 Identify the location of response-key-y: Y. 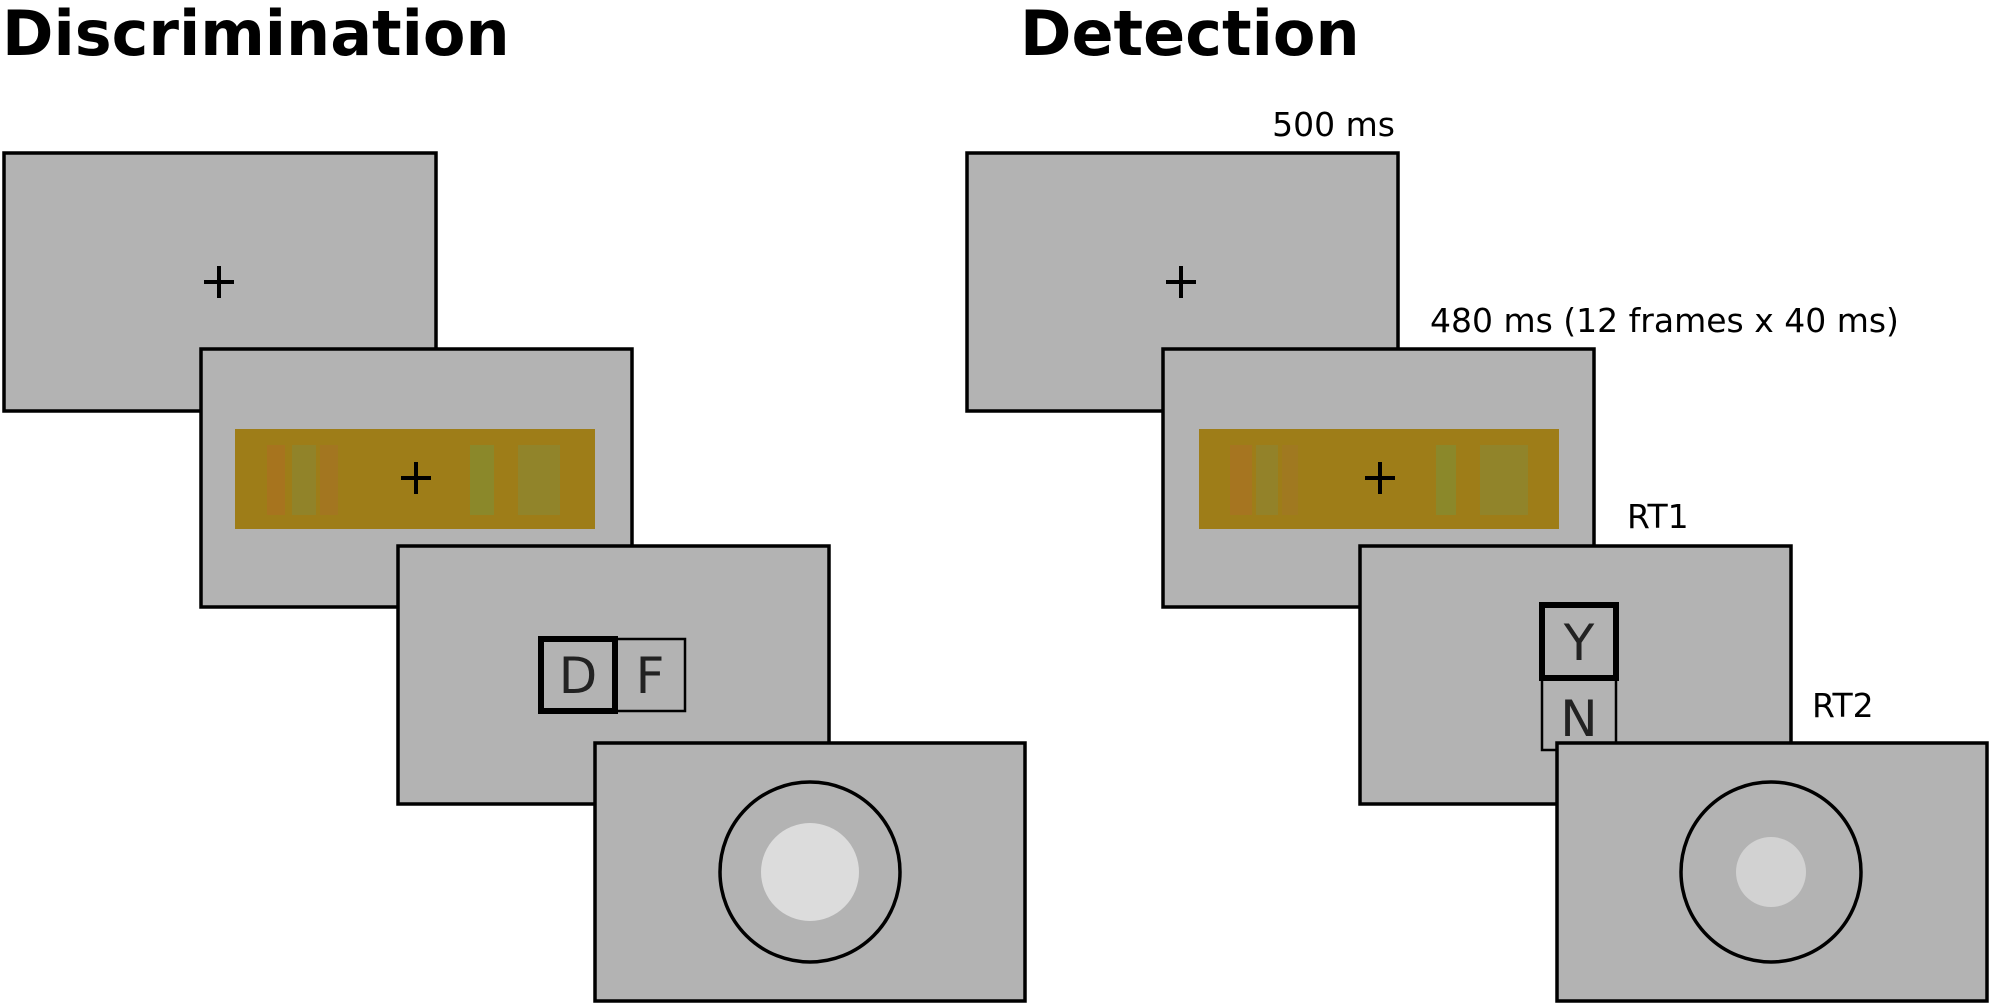
(1579, 641).